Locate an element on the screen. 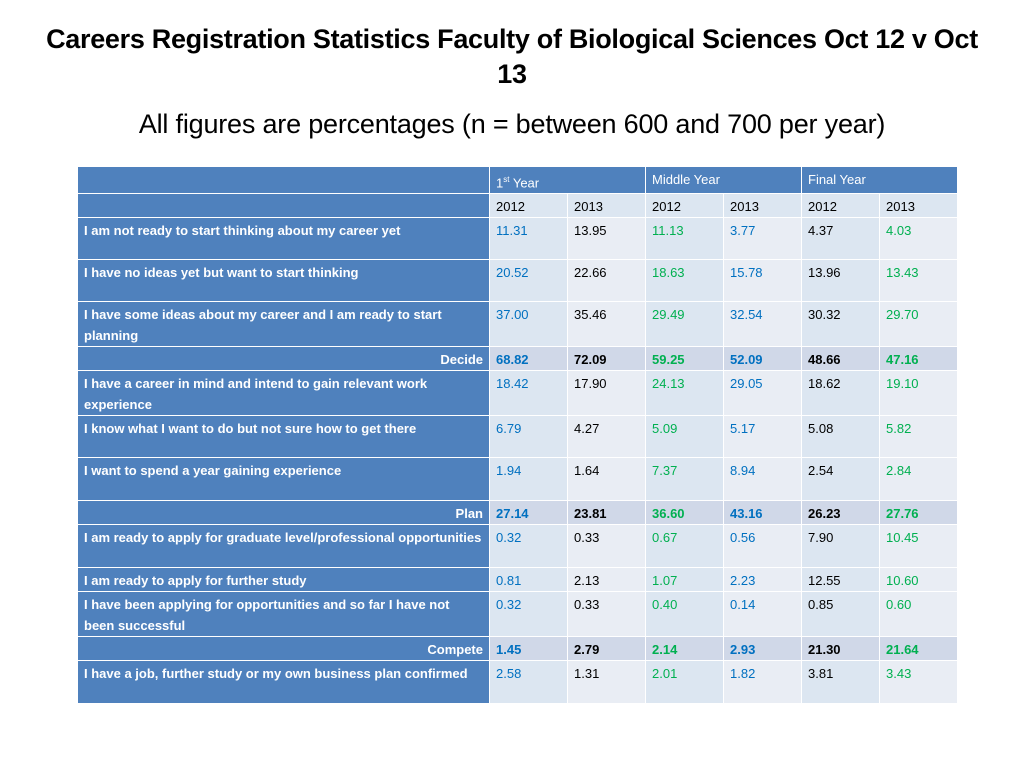  value-cell: 10.60 is located at coordinates (918, 580).